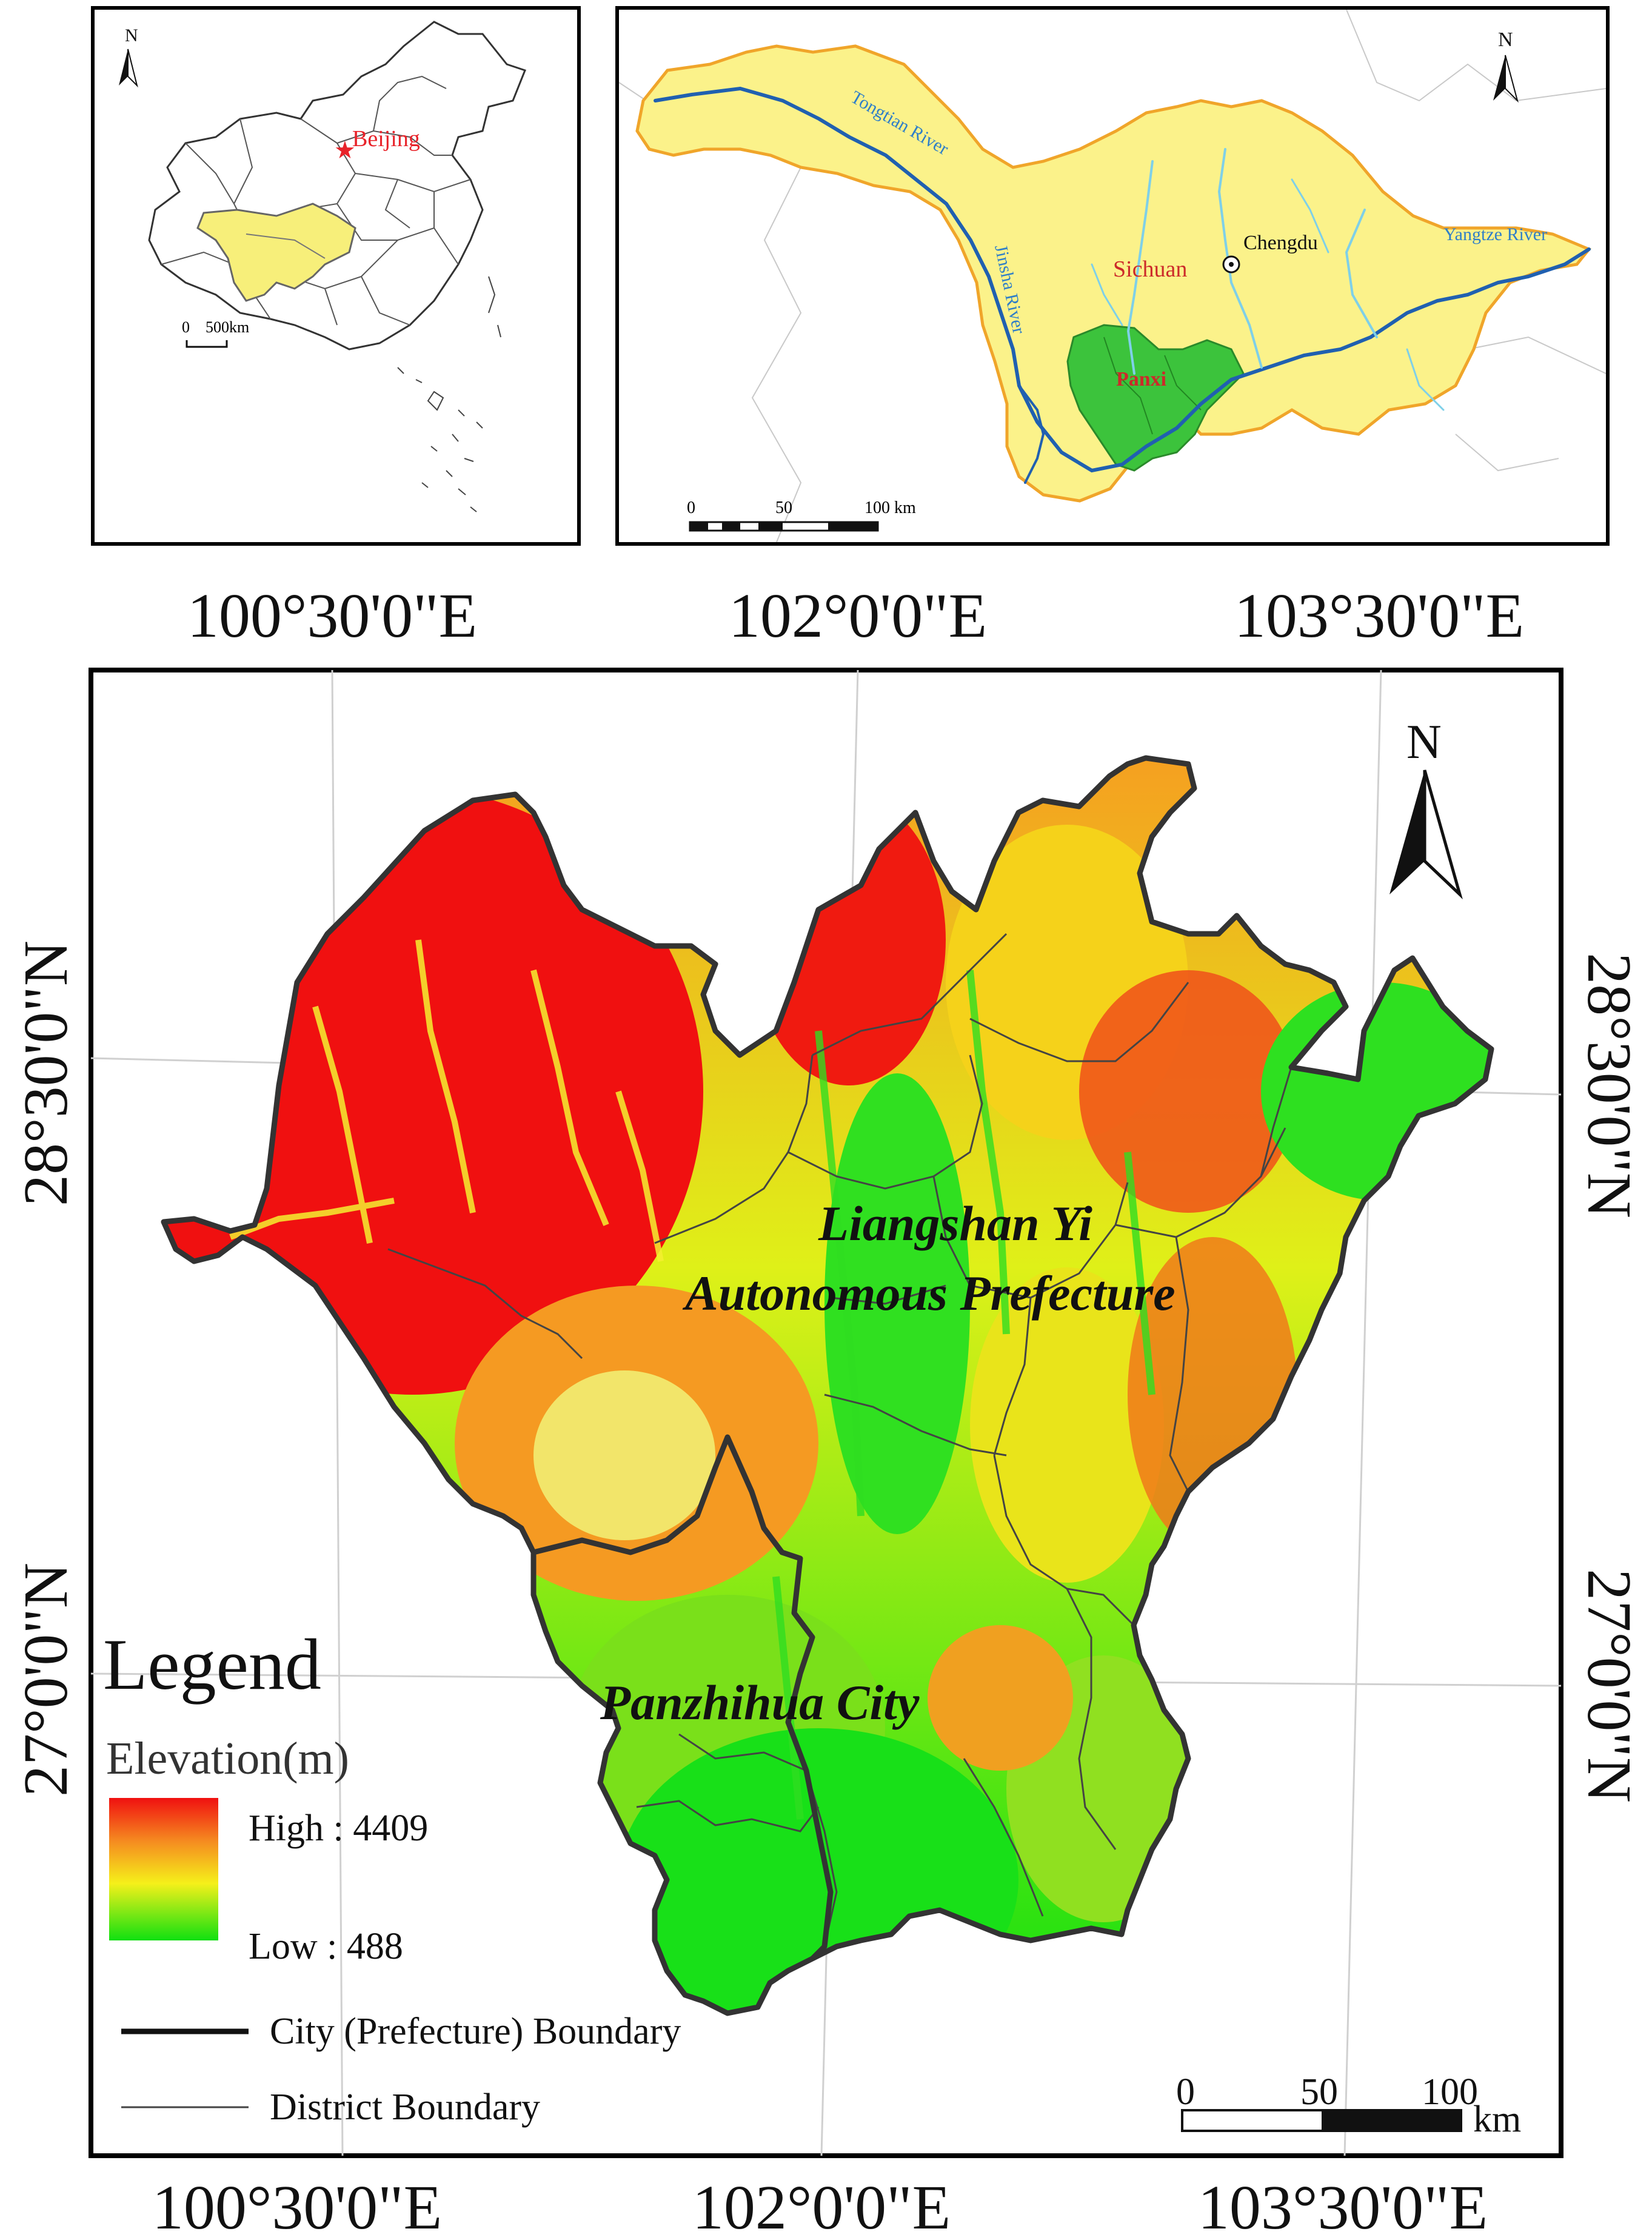 This screenshot has width=1652, height=2240. I want to click on lat-label-right-1: 28°30'0"N, so click(1609, 1085).